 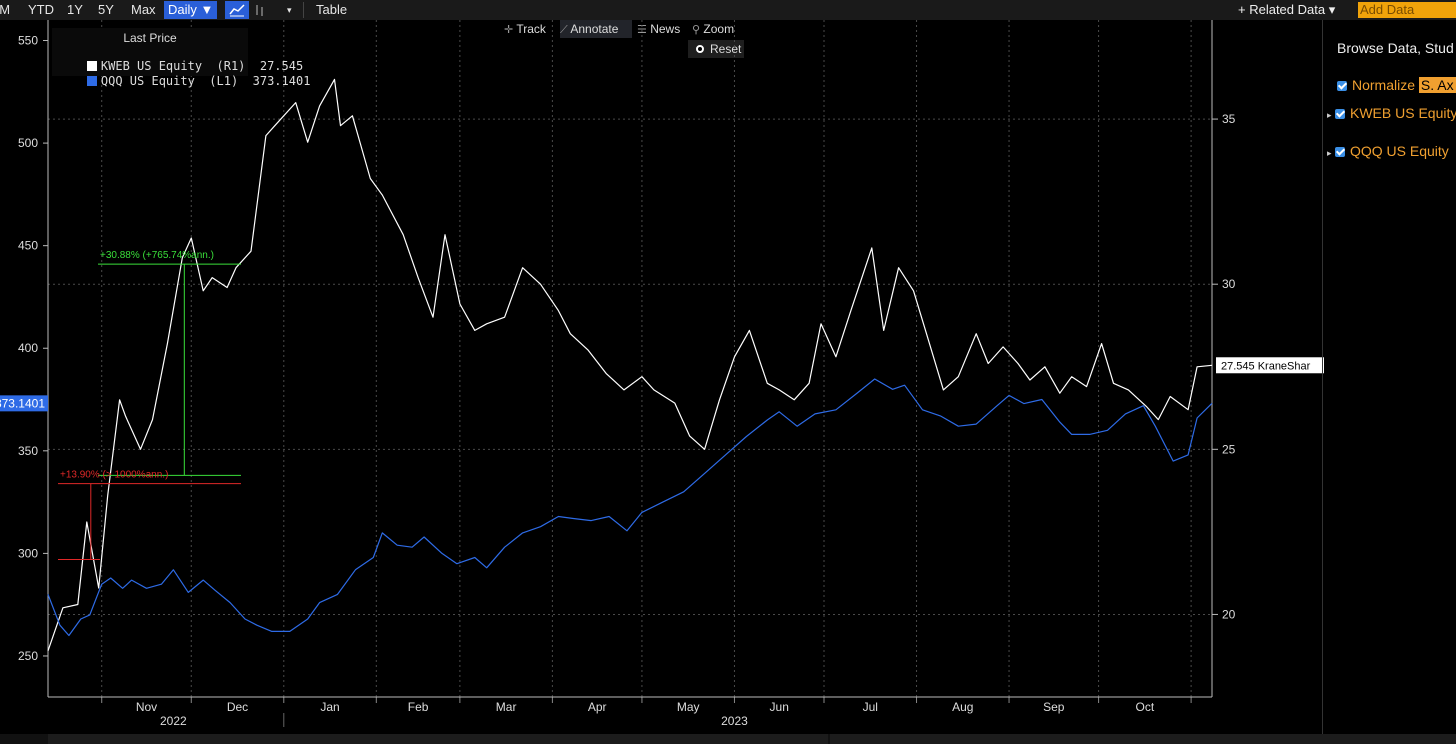 I want to click on month-label: Jul, so click(x=870, y=707).